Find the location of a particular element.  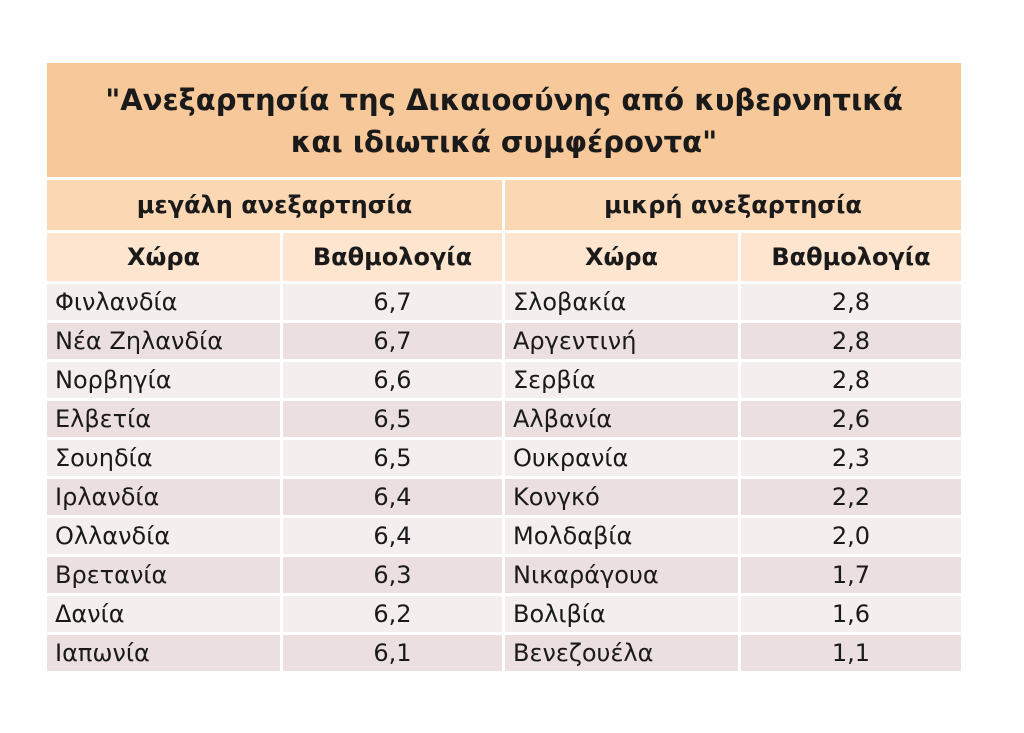

table-row: Νέα Ζηλανδία 6,7 Αργεντινή 2,8 is located at coordinates (504, 341).